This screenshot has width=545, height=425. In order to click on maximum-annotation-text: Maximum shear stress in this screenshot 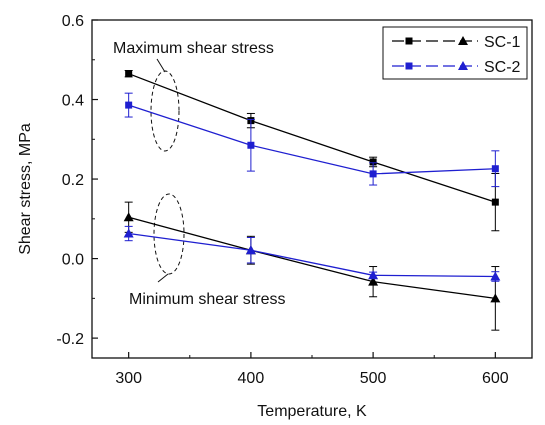, I will do `click(193, 48)`.